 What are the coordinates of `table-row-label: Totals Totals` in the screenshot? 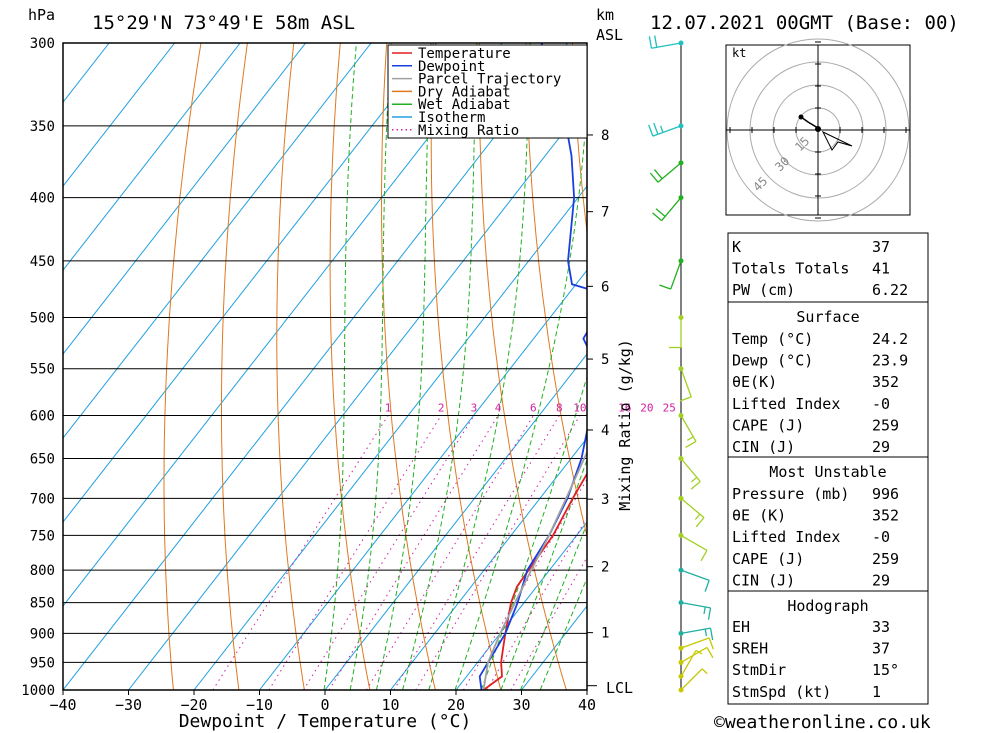 It's located at (790, 269).